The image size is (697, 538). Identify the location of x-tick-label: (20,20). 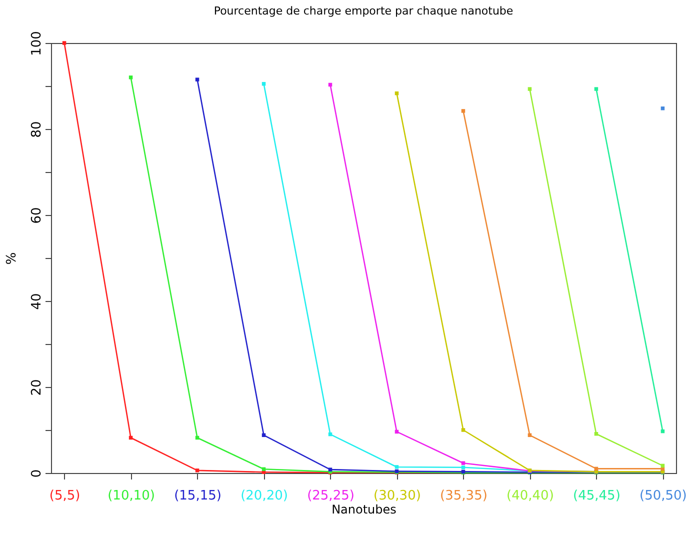
(264, 496).